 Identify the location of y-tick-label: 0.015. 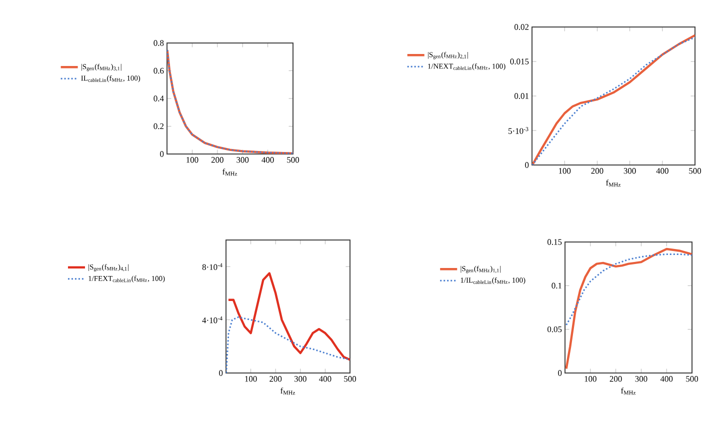
(519, 61).